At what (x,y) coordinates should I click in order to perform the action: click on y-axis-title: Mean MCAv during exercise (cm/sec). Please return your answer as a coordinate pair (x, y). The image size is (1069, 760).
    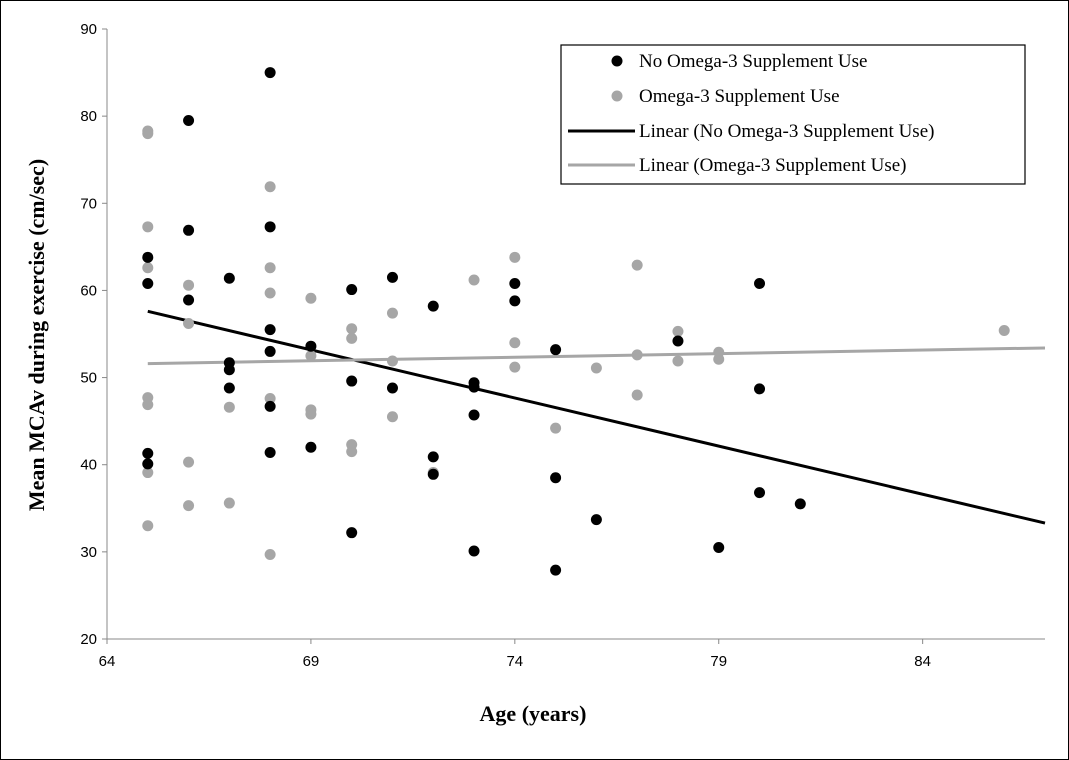
    Looking at the image, I should click on (36, 335).